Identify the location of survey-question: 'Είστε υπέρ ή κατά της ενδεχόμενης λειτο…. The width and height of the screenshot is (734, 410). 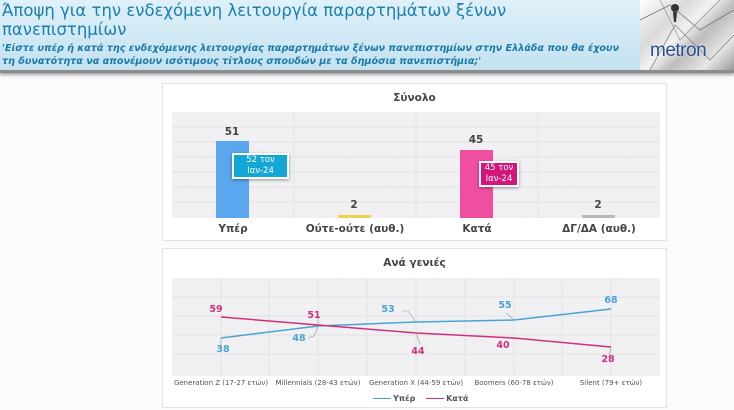
(310, 55).